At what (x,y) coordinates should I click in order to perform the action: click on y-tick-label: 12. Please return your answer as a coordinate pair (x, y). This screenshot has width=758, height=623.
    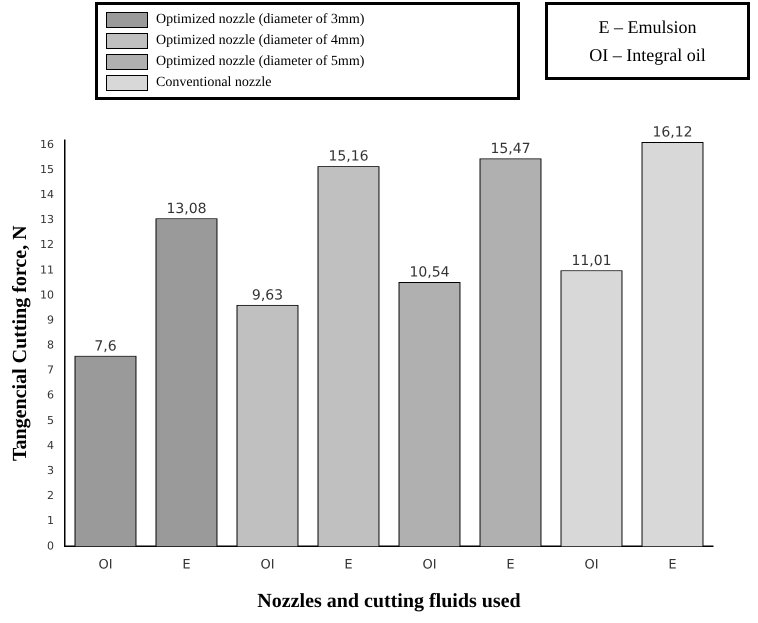
    Looking at the image, I should click on (47, 245).